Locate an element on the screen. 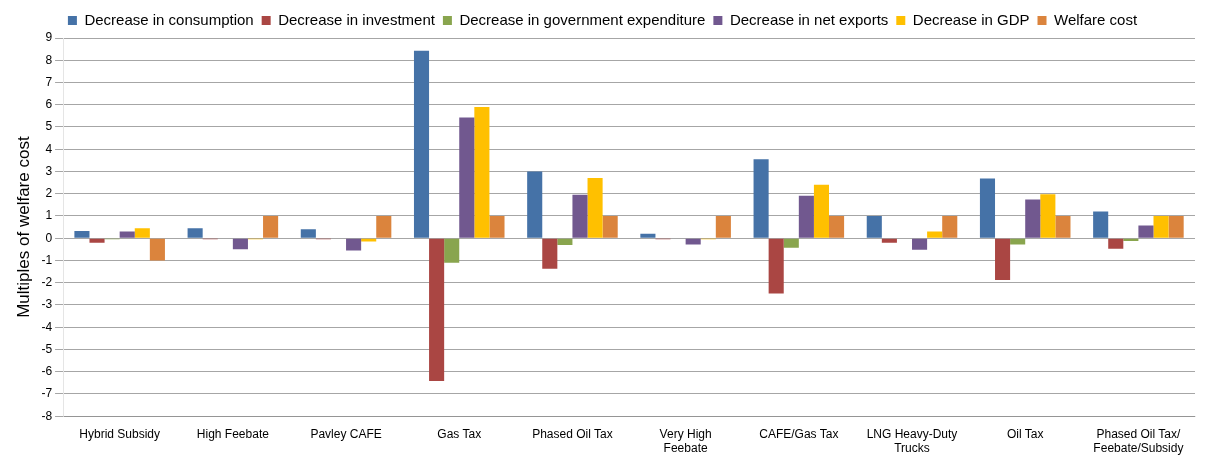 The width and height of the screenshot is (1215, 464). legend-label: Decrease in government expenditure is located at coordinates (582, 19).